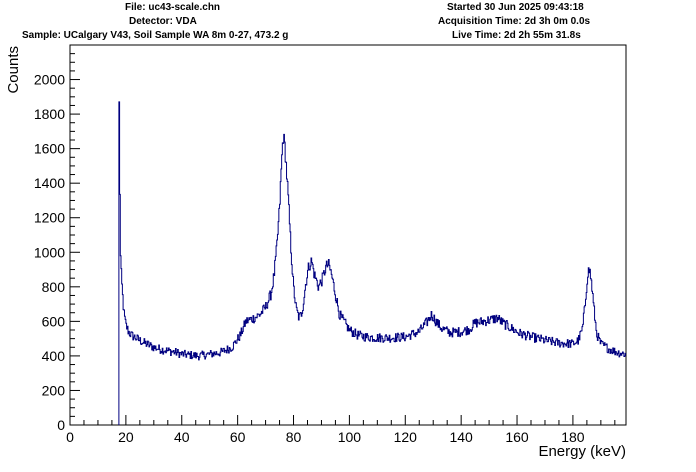  What do you see at coordinates (54, 321) in the screenshot?
I see `y-tick-label: 600` at bounding box center [54, 321].